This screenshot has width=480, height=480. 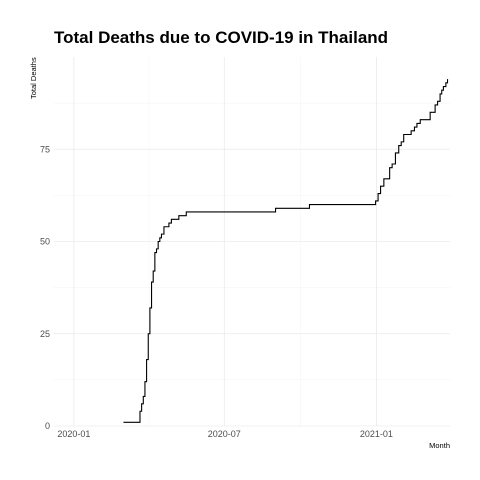 I want to click on y-tick-label: 50, so click(x=45, y=242).